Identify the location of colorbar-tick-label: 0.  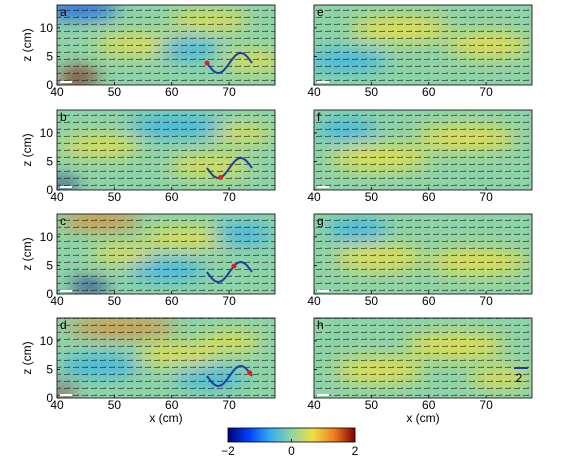
(291, 451).